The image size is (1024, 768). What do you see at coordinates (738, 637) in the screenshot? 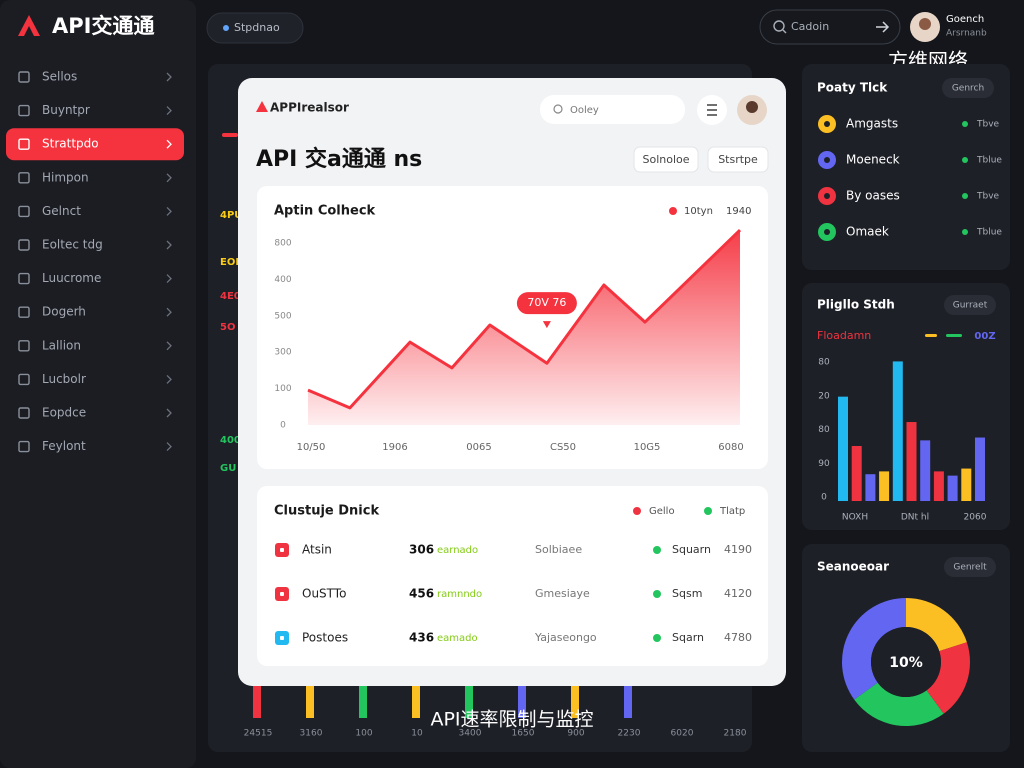
I see `row-value: 4780` at bounding box center [738, 637].